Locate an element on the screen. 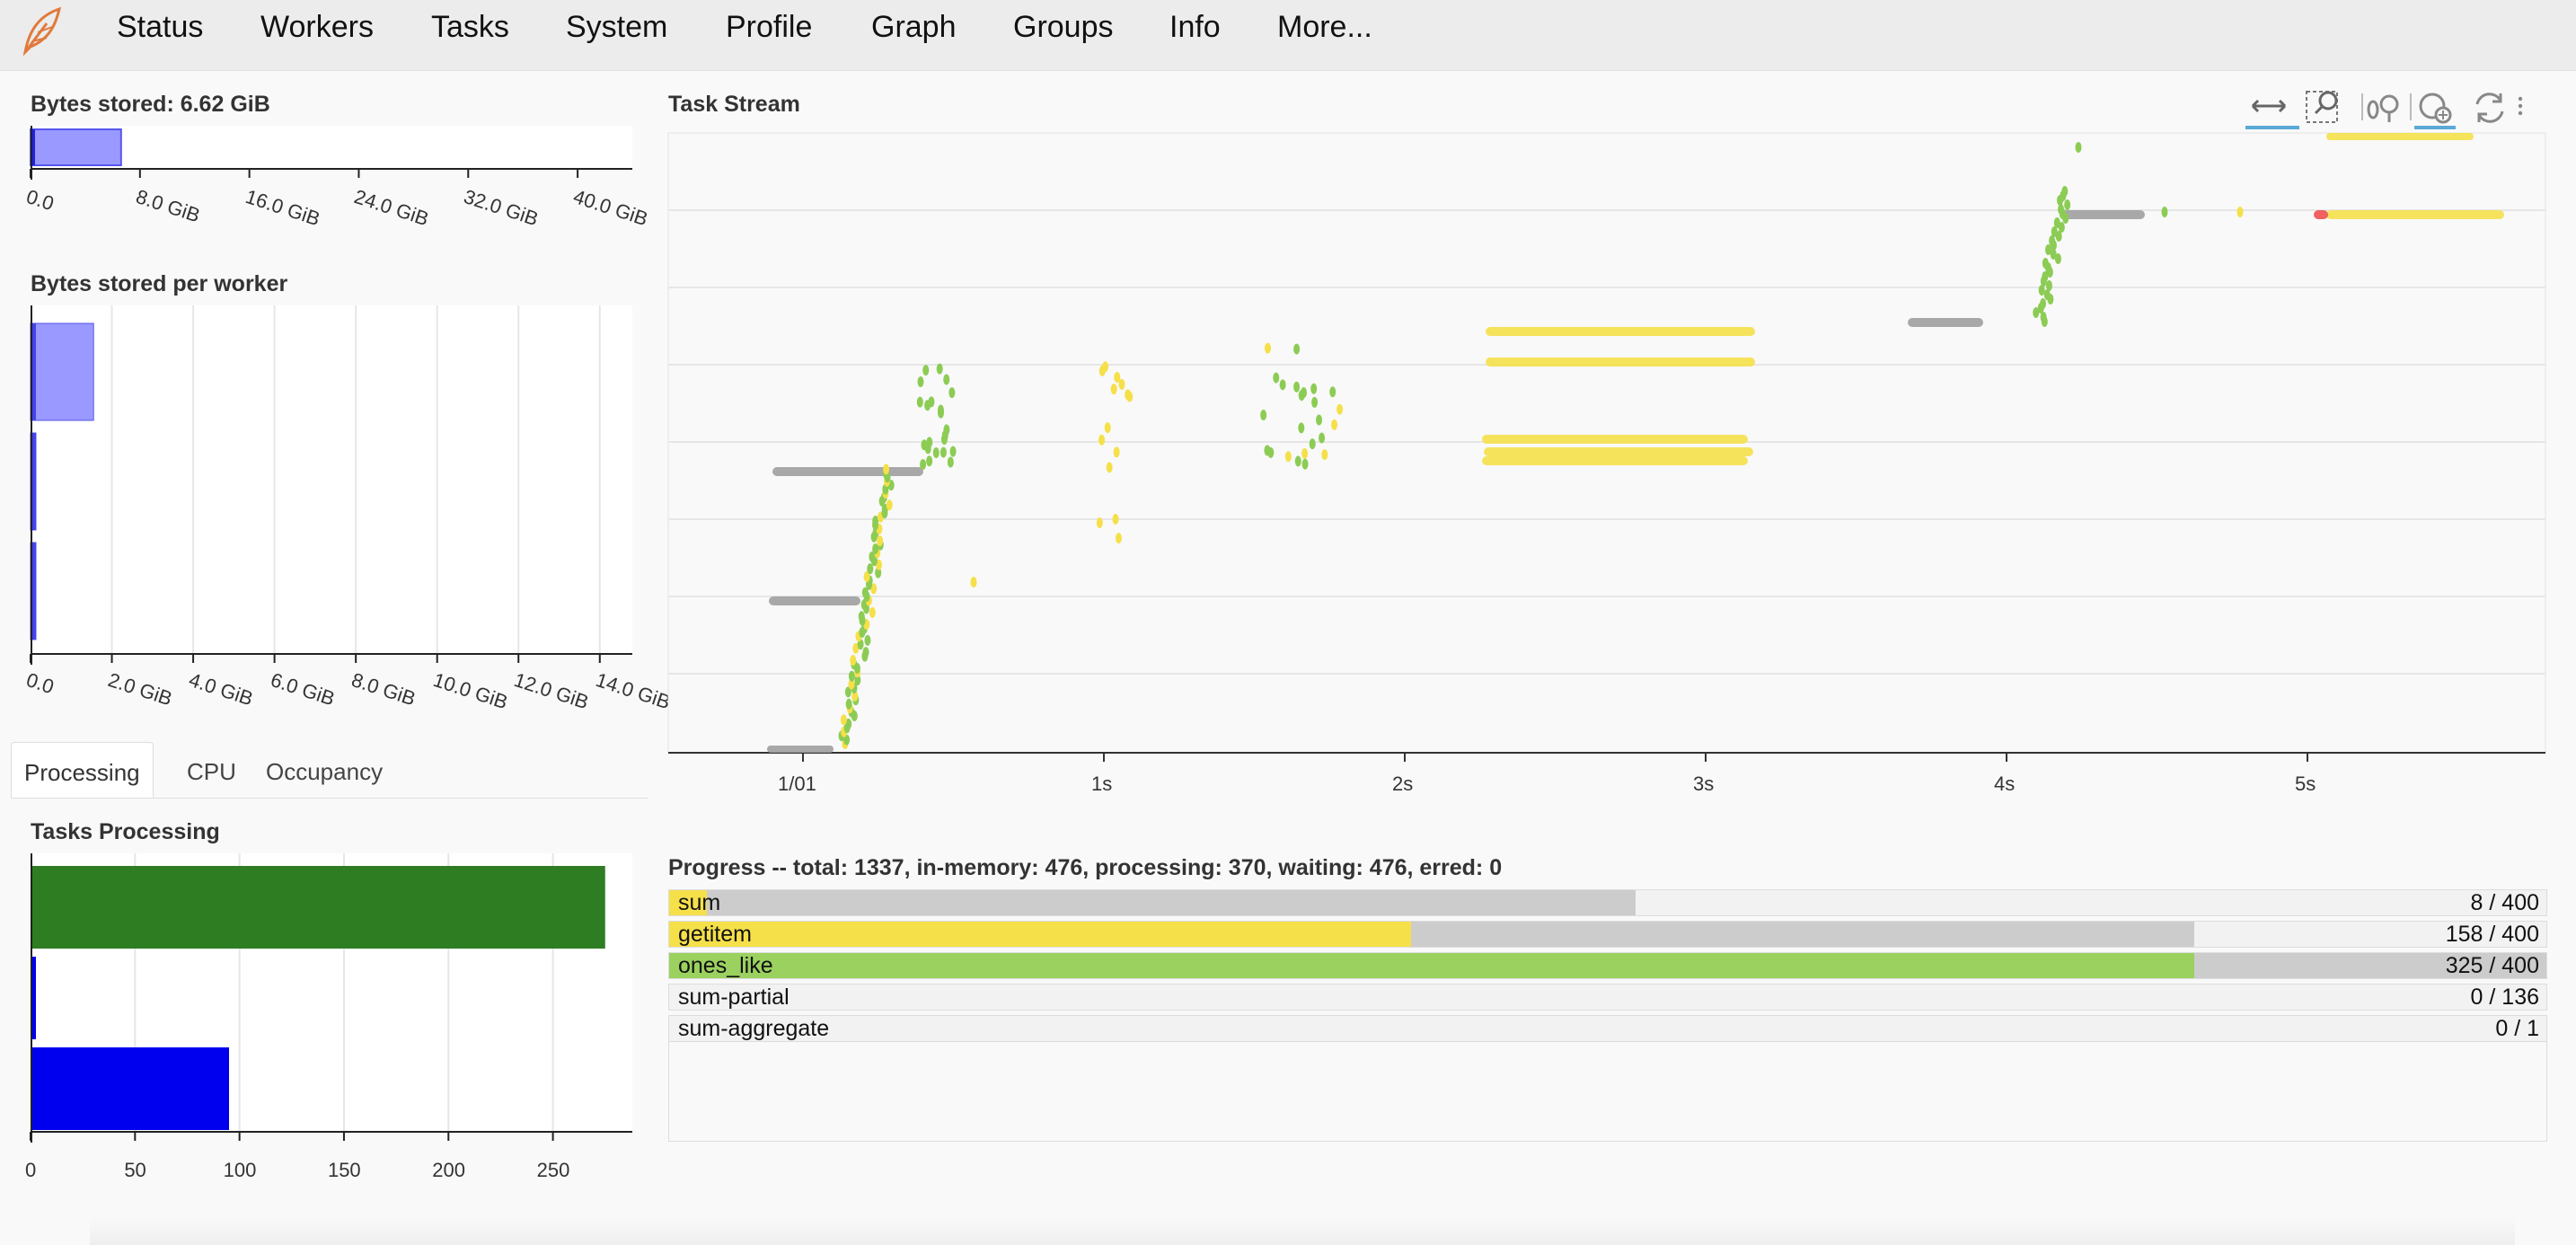 The height and width of the screenshot is (1245, 2576). tab-bar: Processing CPU Occupancy is located at coordinates (329, 770).